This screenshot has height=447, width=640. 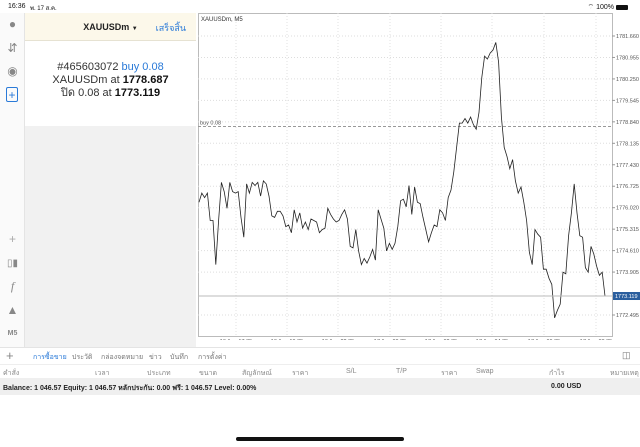 What do you see at coordinates (145, 80) in the screenshot?
I see `open-price: 1778.687` at bounding box center [145, 80].